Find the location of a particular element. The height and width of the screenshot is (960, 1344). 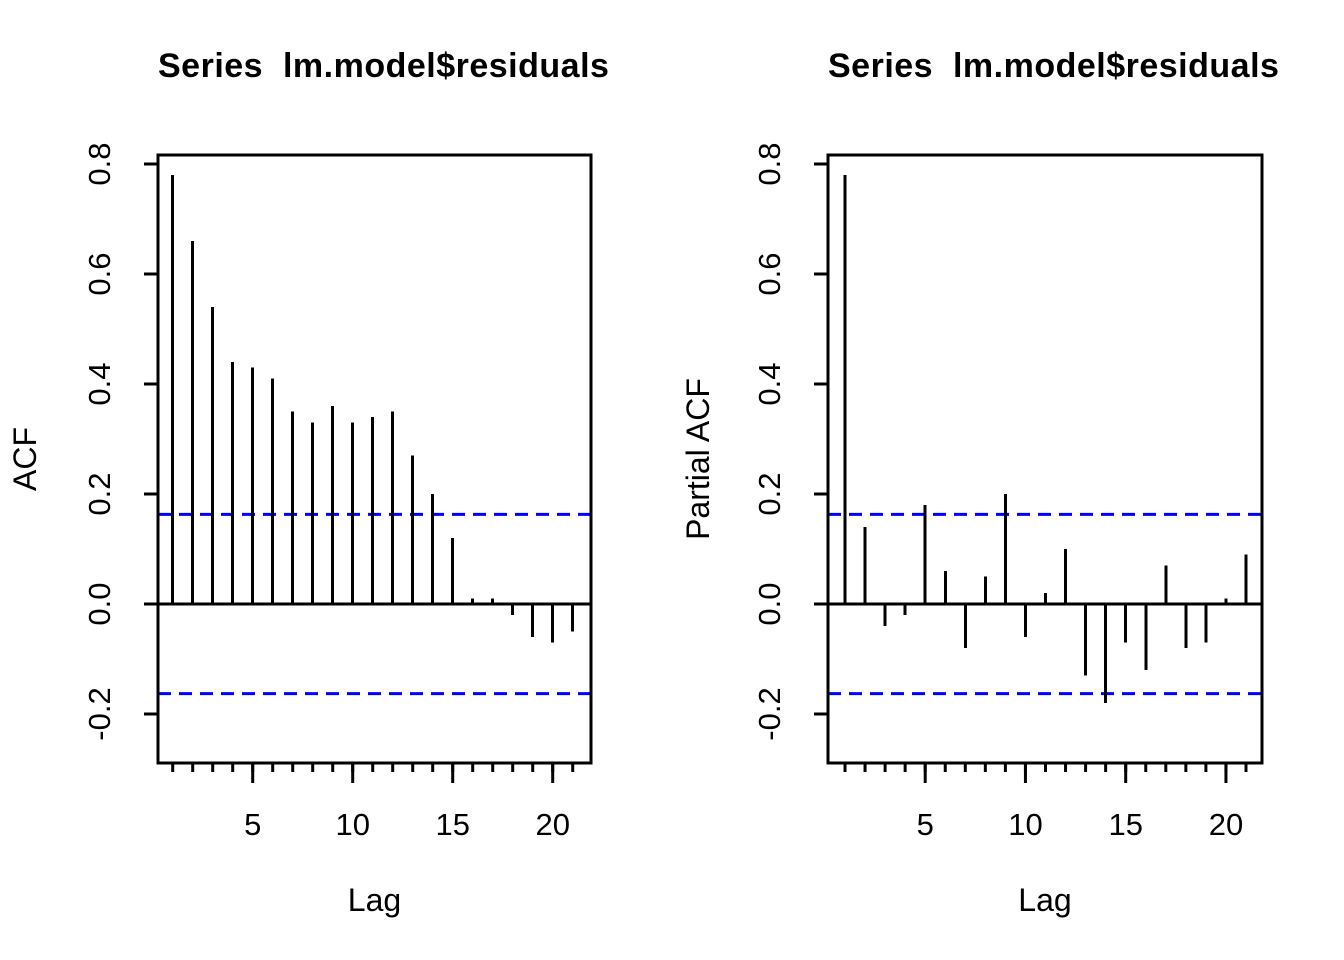

pacf-y-tick-label-0.6: 0.6 is located at coordinates (769, 273).